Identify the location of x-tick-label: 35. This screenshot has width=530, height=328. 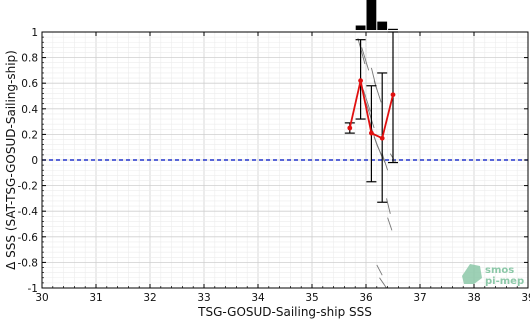
(311, 298).